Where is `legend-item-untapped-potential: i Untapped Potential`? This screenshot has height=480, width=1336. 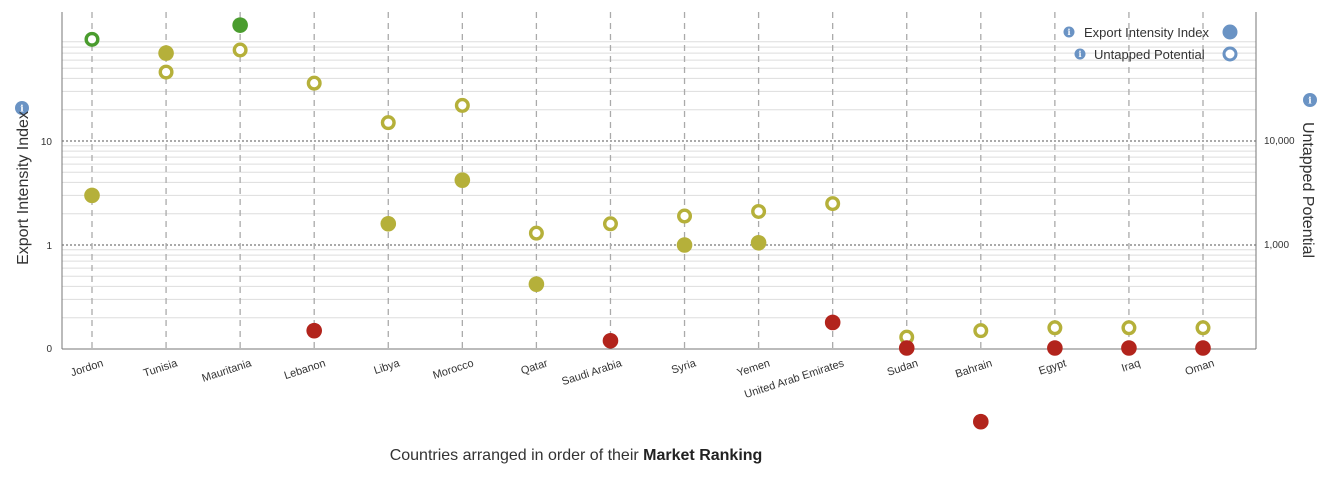 legend-item-untapped-potential: i Untapped Potential is located at coordinates (1156, 54).